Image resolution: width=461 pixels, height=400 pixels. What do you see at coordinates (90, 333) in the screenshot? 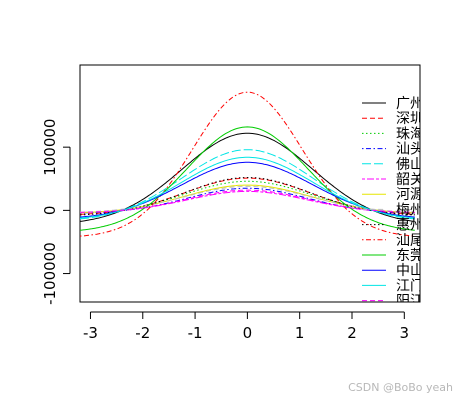
I see `x-tick-label: -3` at bounding box center [90, 333].